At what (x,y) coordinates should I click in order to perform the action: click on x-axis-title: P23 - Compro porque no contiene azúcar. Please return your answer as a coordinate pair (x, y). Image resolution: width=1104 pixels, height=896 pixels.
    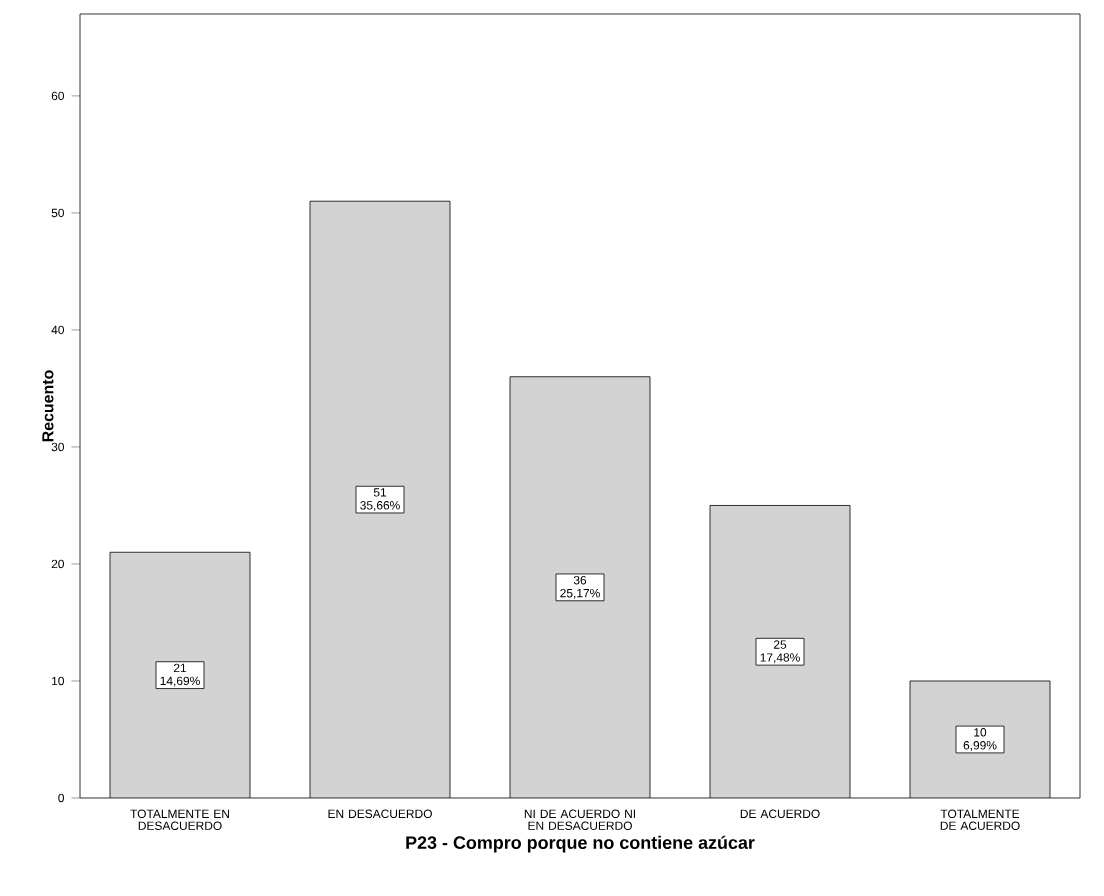
    Looking at the image, I should click on (580, 844).